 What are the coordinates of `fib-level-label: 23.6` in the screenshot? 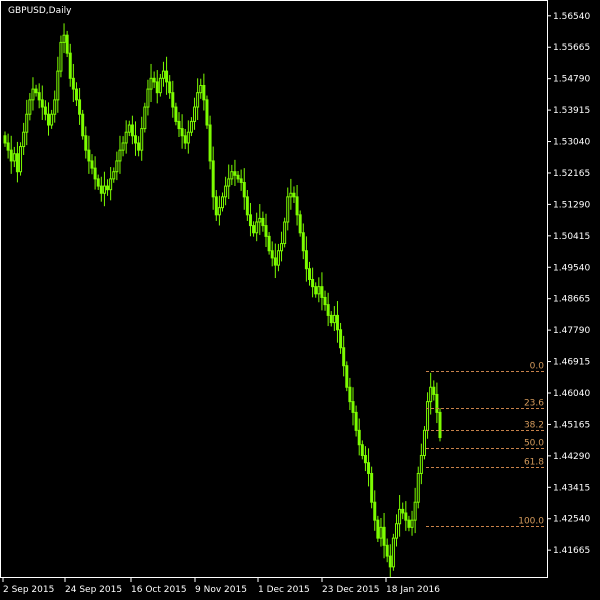 It's located at (534, 404).